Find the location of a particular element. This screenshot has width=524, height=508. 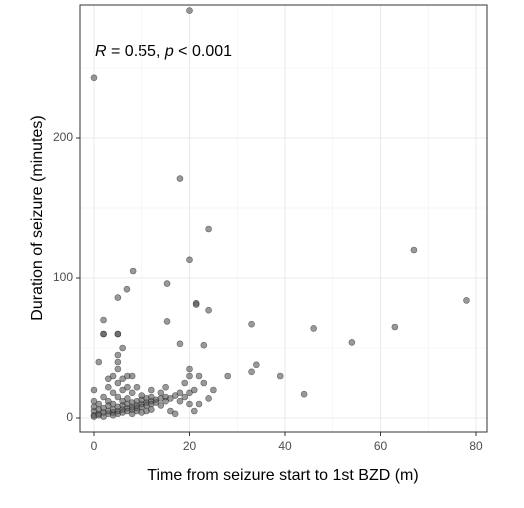

y-axis-title: Duration of seizure (minutes) is located at coordinates (37, 217).